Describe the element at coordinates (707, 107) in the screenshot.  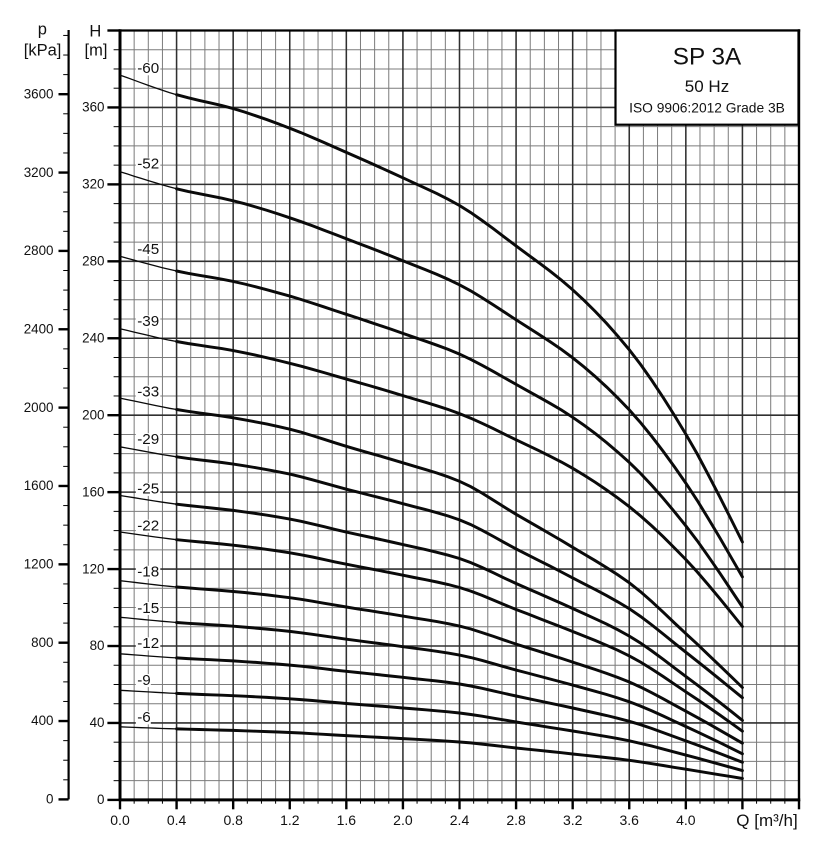
I see `svg-text: ISO 9906:2012 Grade 3B` at that location.